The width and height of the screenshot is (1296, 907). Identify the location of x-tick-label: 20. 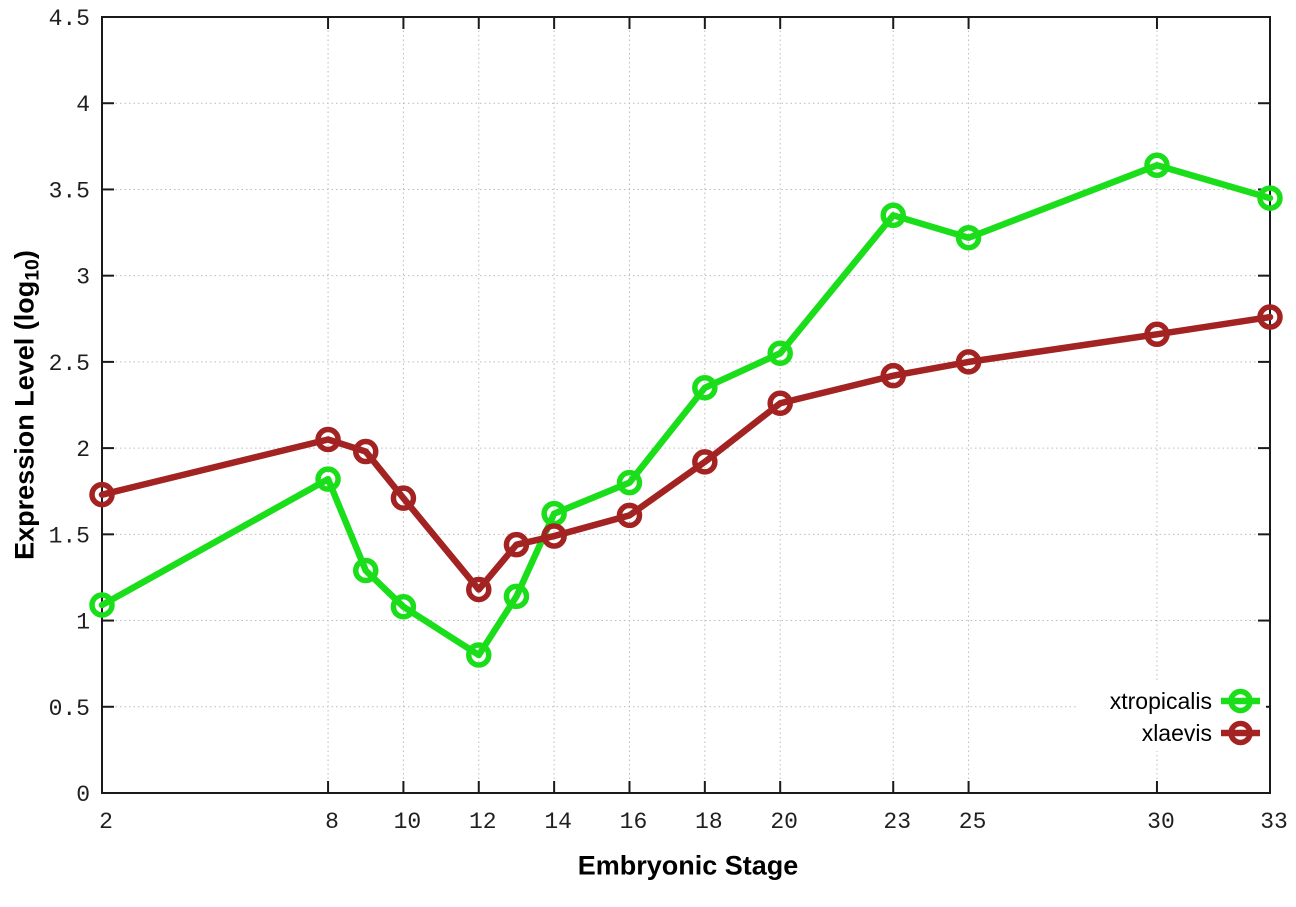
(784, 822).